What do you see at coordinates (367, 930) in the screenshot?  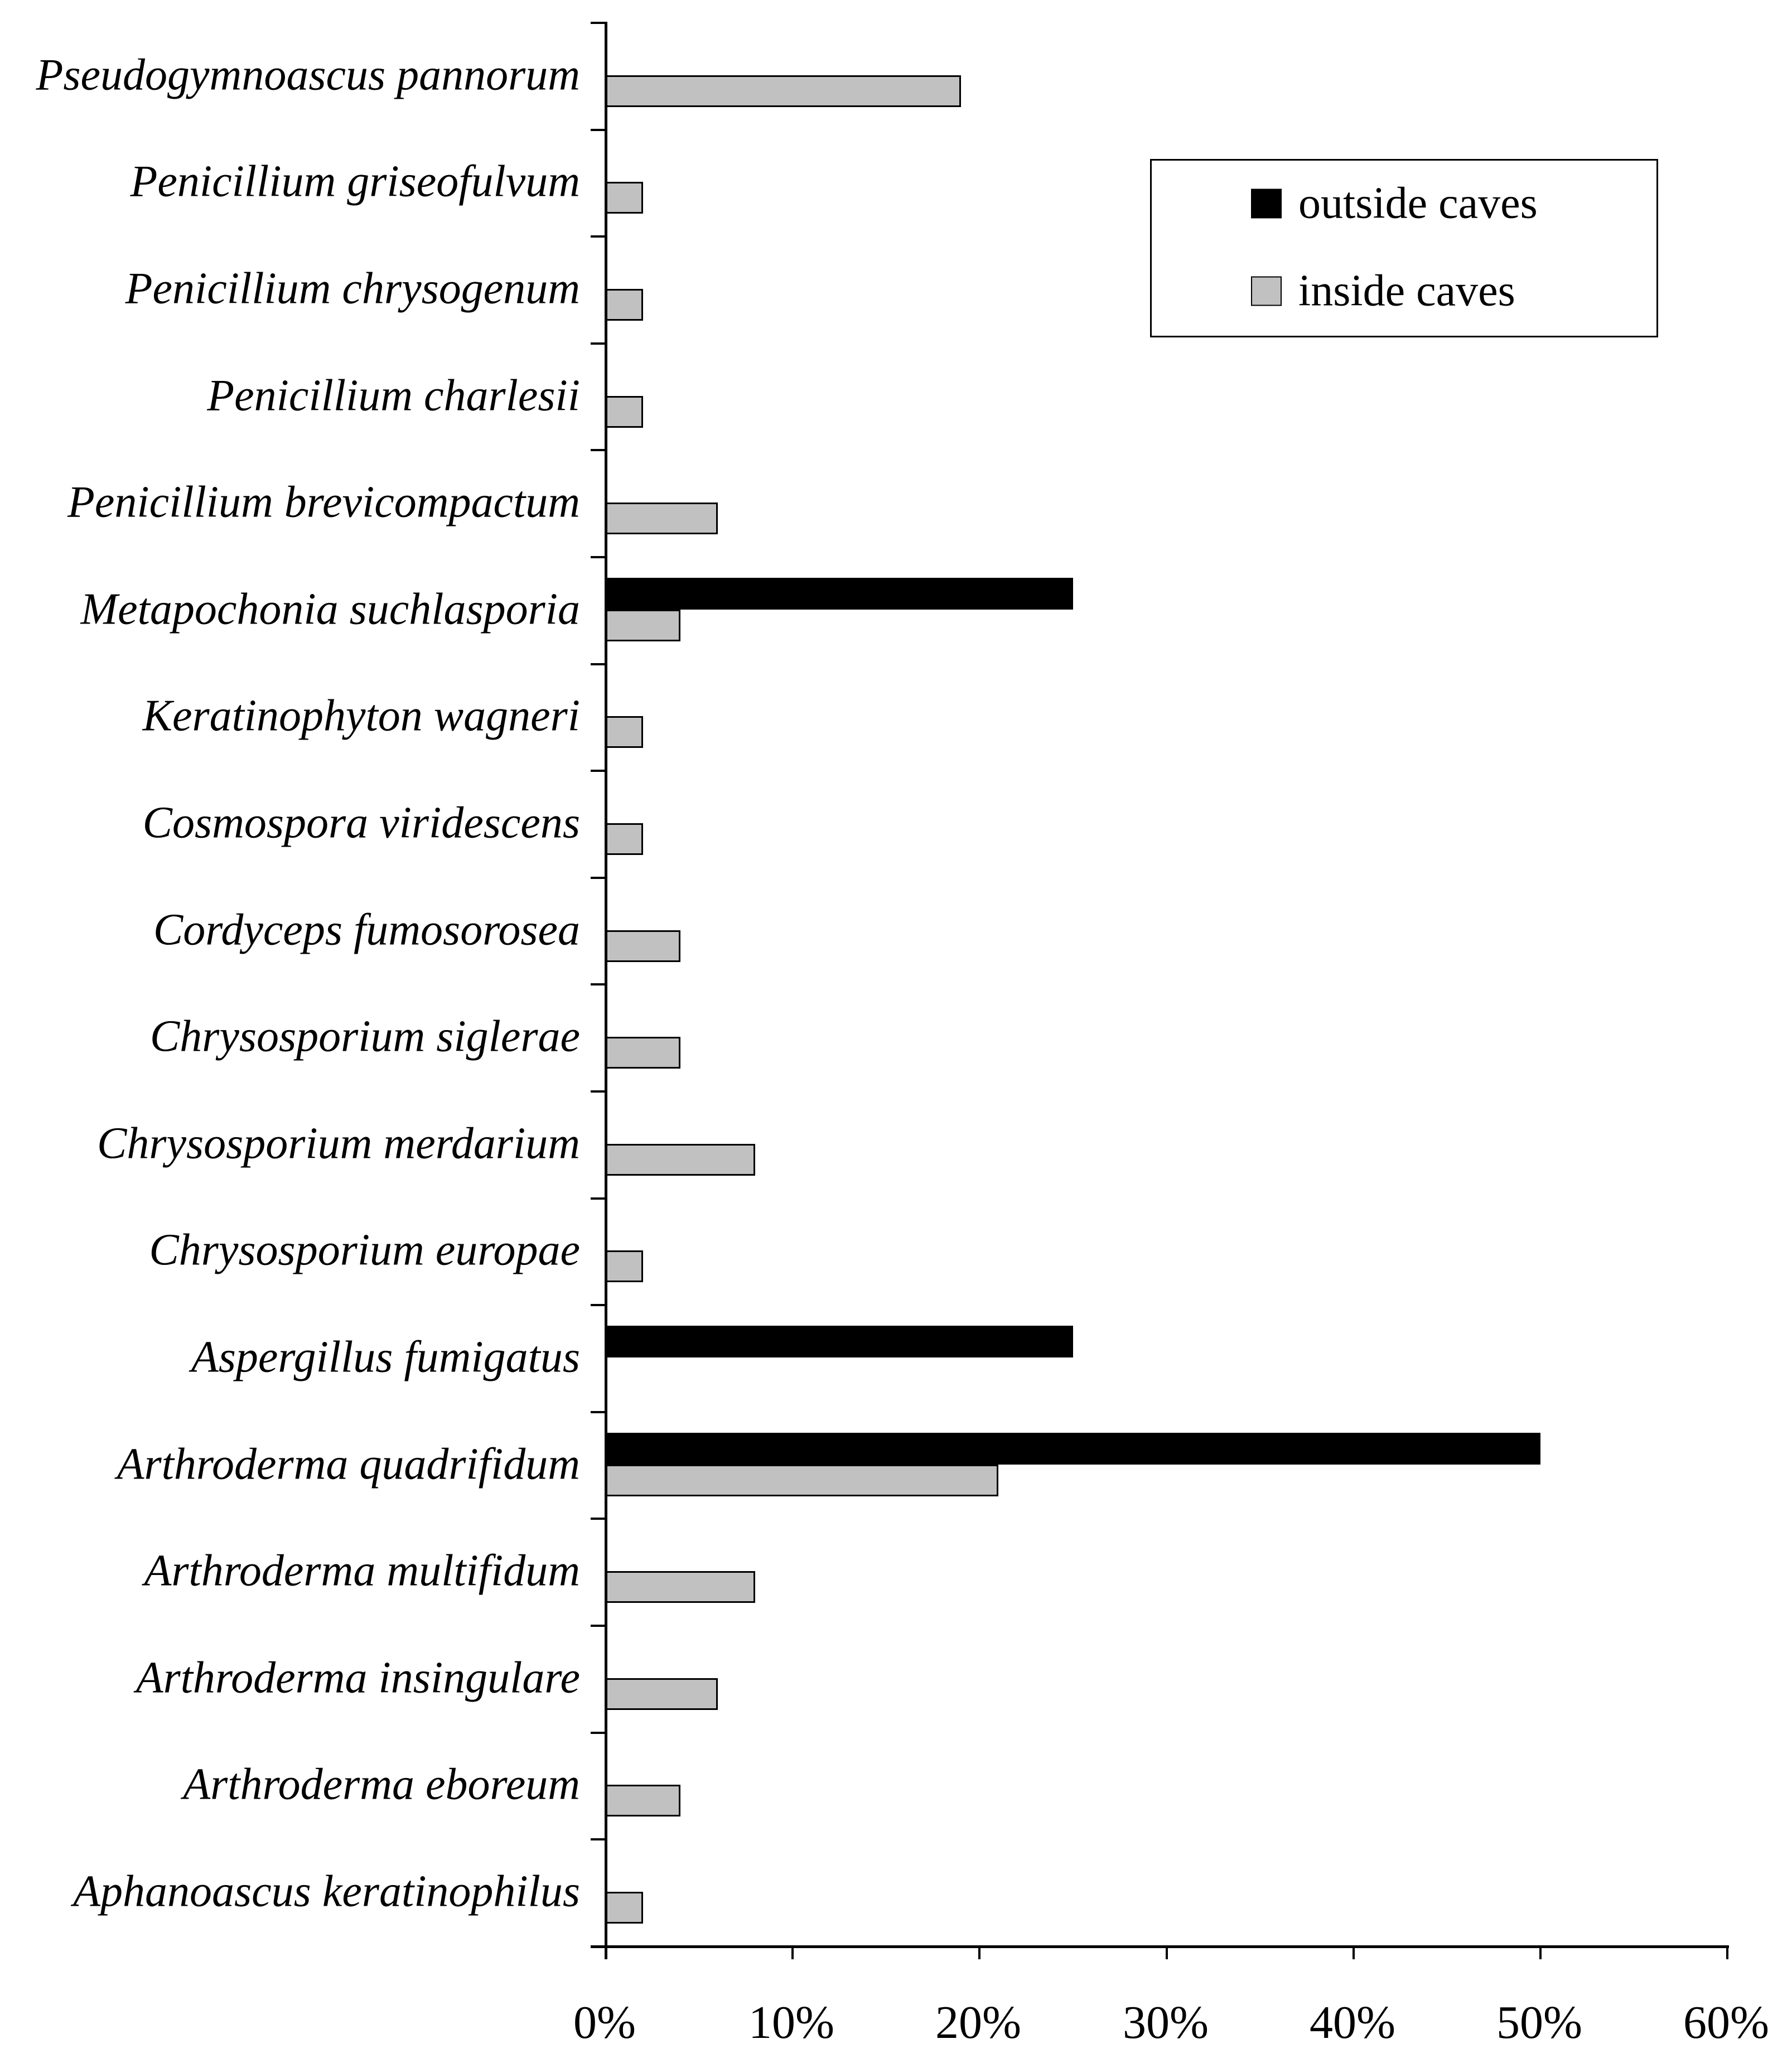 I see `category-label: Cordyceps fumosorosea` at bounding box center [367, 930].